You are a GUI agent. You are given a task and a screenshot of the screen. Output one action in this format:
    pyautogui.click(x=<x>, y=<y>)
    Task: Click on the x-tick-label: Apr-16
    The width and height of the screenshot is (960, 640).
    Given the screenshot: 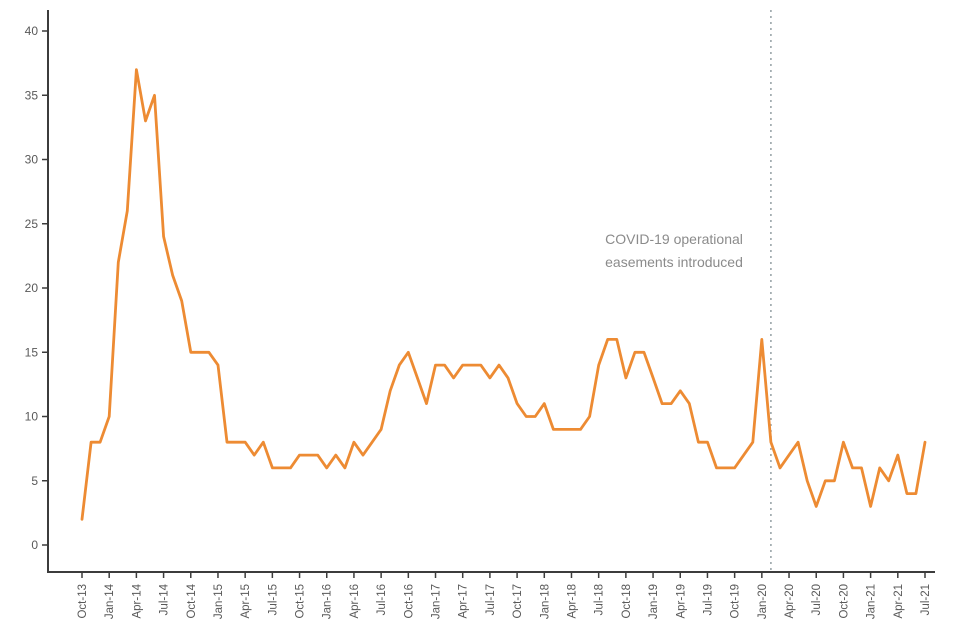 What is the action you would take?
    pyautogui.click(x=355, y=601)
    